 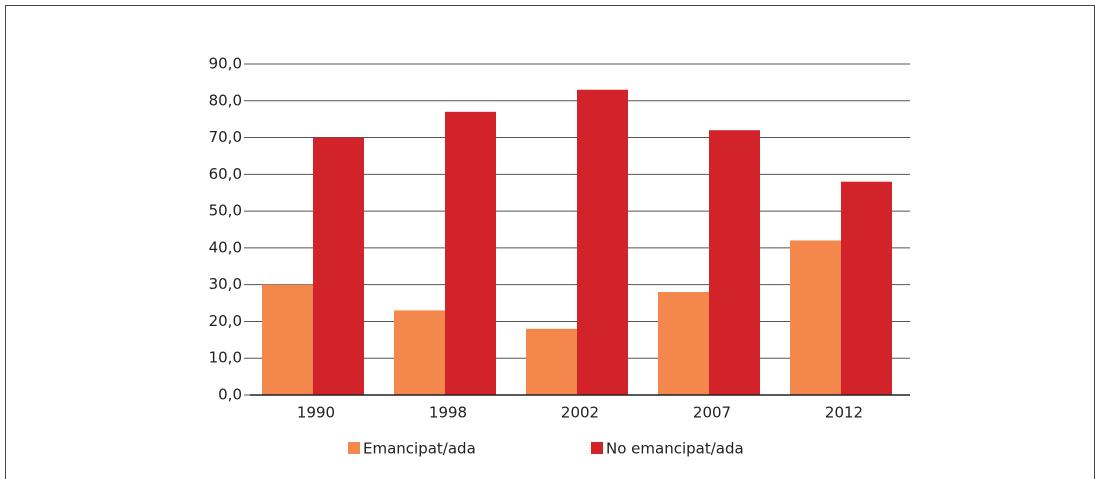 What do you see at coordinates (225, 247) in the screenshot?
I see `y-tick-label: 40,0` at bounding box center [225, 247].